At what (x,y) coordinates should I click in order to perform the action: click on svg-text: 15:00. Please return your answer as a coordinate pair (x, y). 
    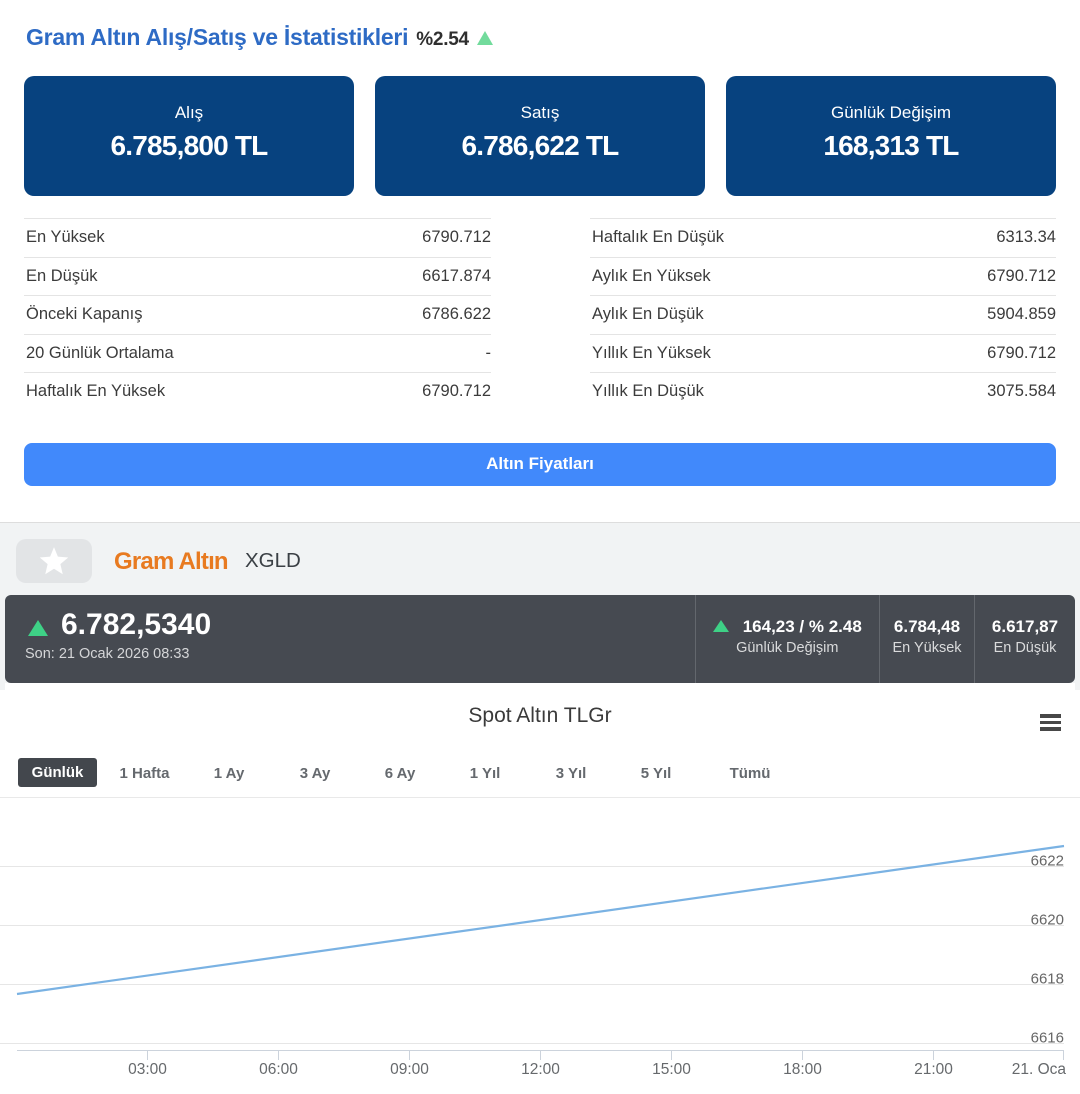
    Looking at the image, I should click on (671, 1069).